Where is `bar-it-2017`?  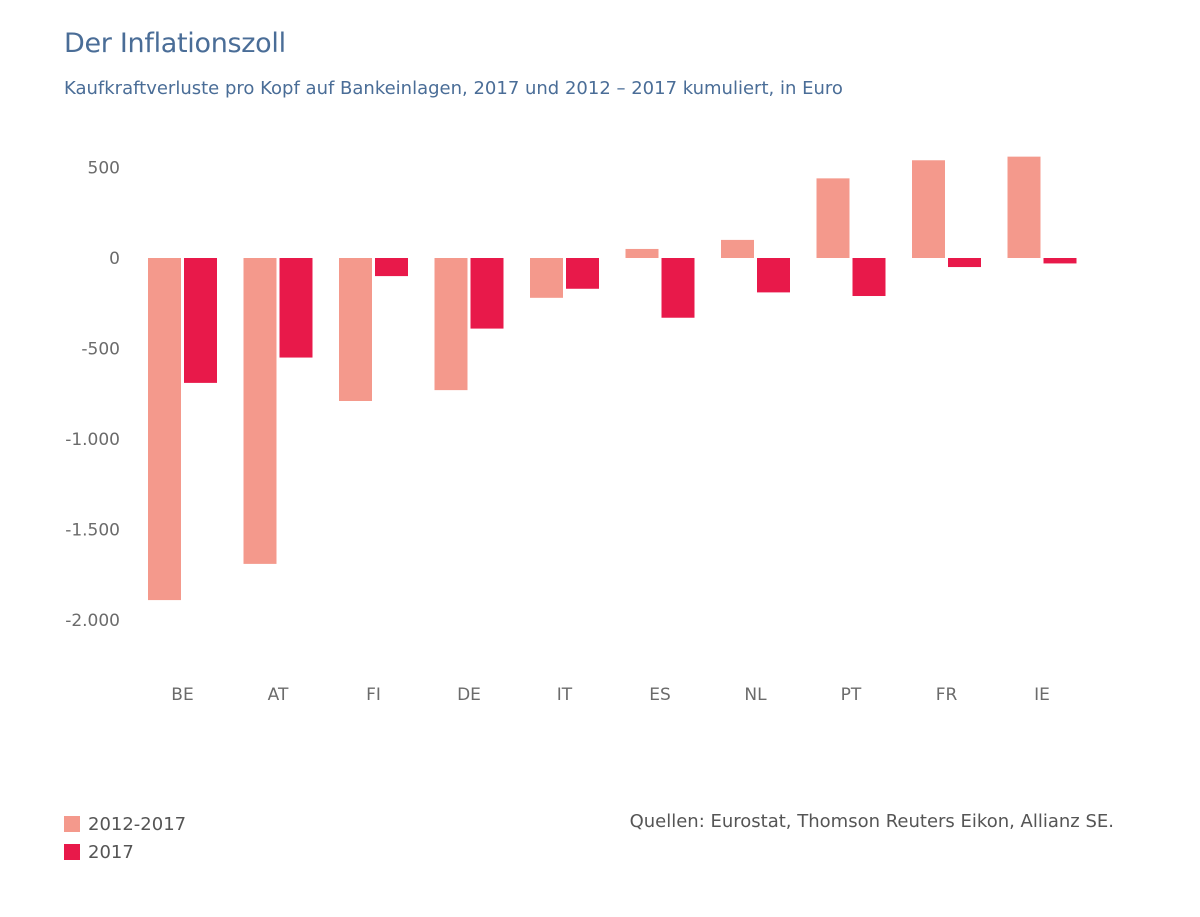
bar-it-2017 is located at coordinates (582, 273).